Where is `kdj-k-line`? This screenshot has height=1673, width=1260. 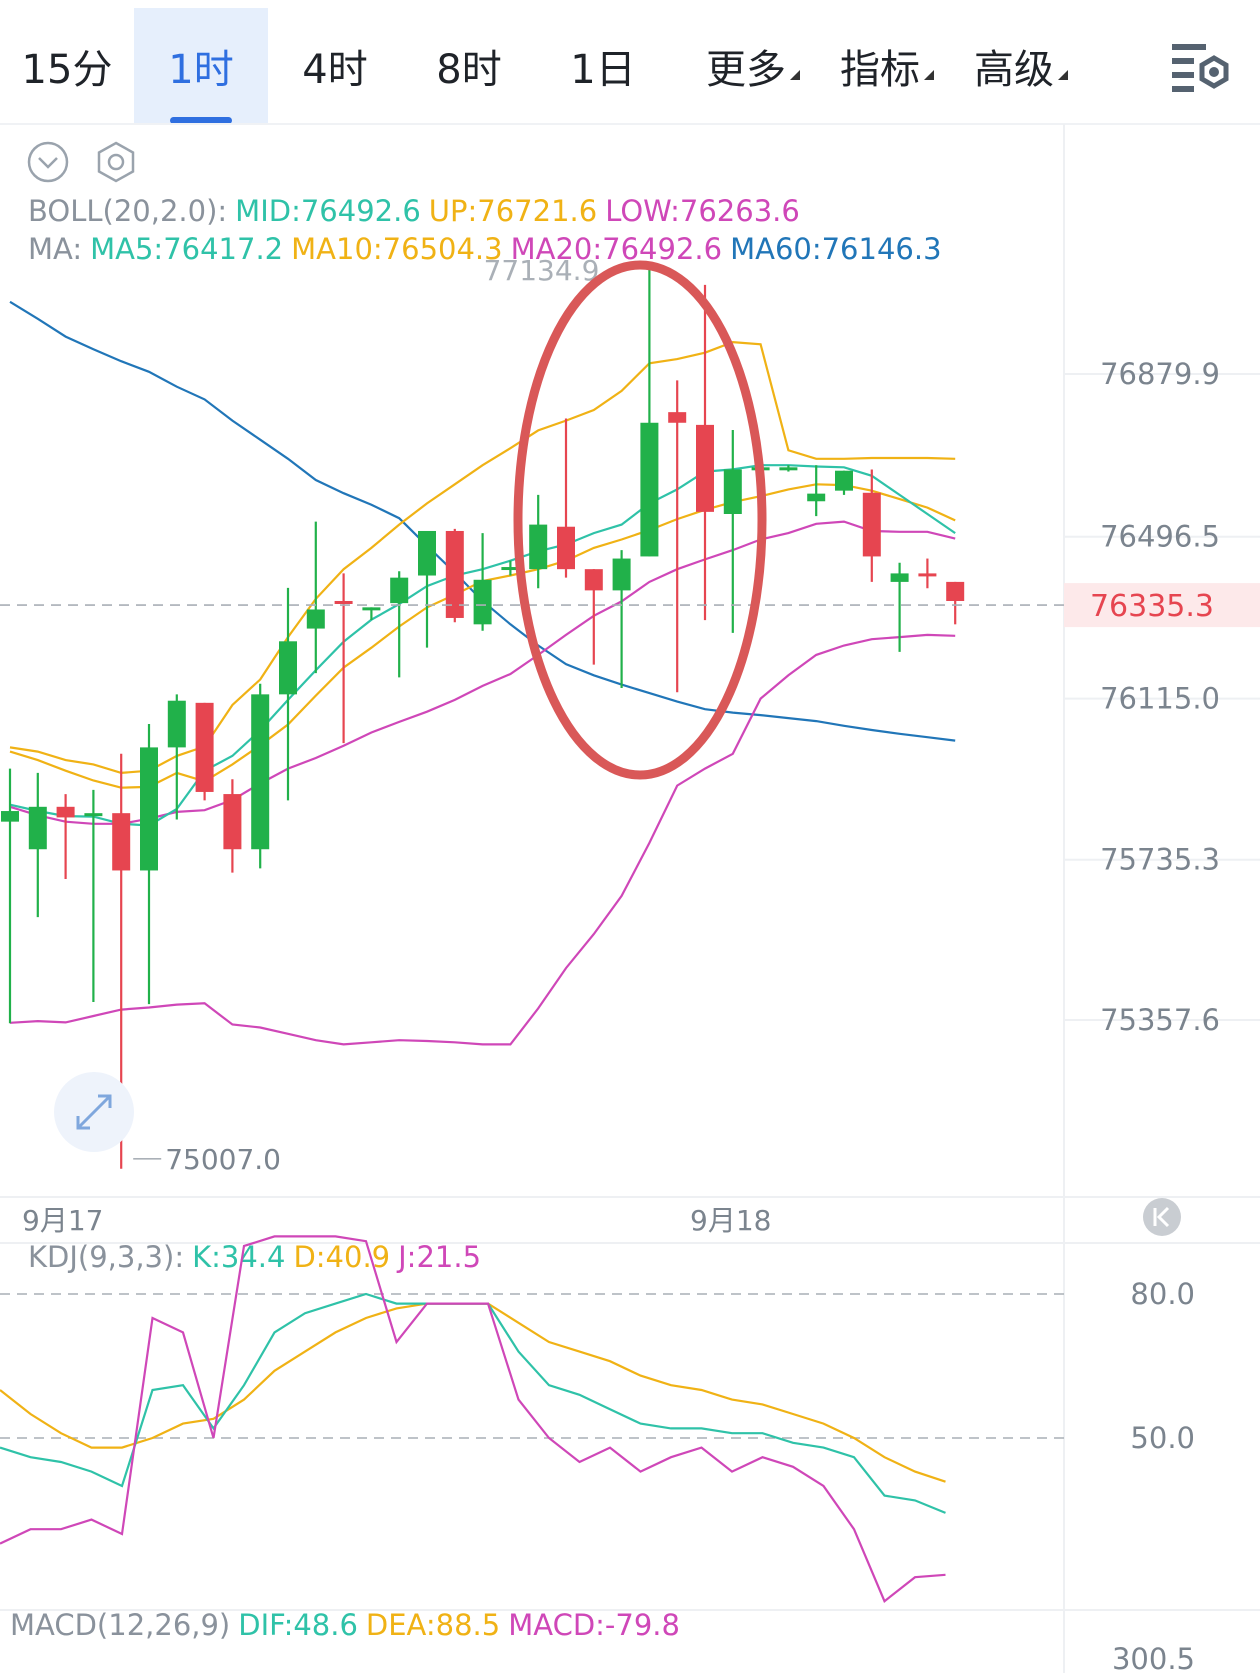
kdj-k-line is located at coordinates (473, 1403).